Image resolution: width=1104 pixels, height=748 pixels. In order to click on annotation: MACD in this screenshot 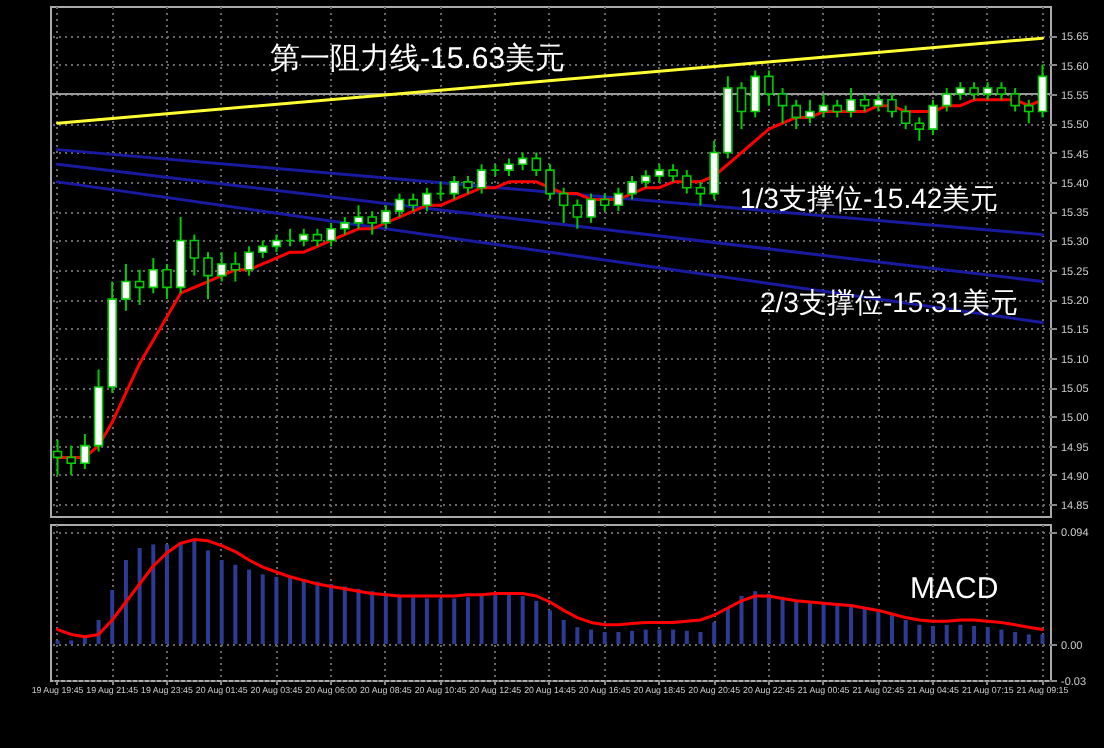, I will do `click(954, 589)`.